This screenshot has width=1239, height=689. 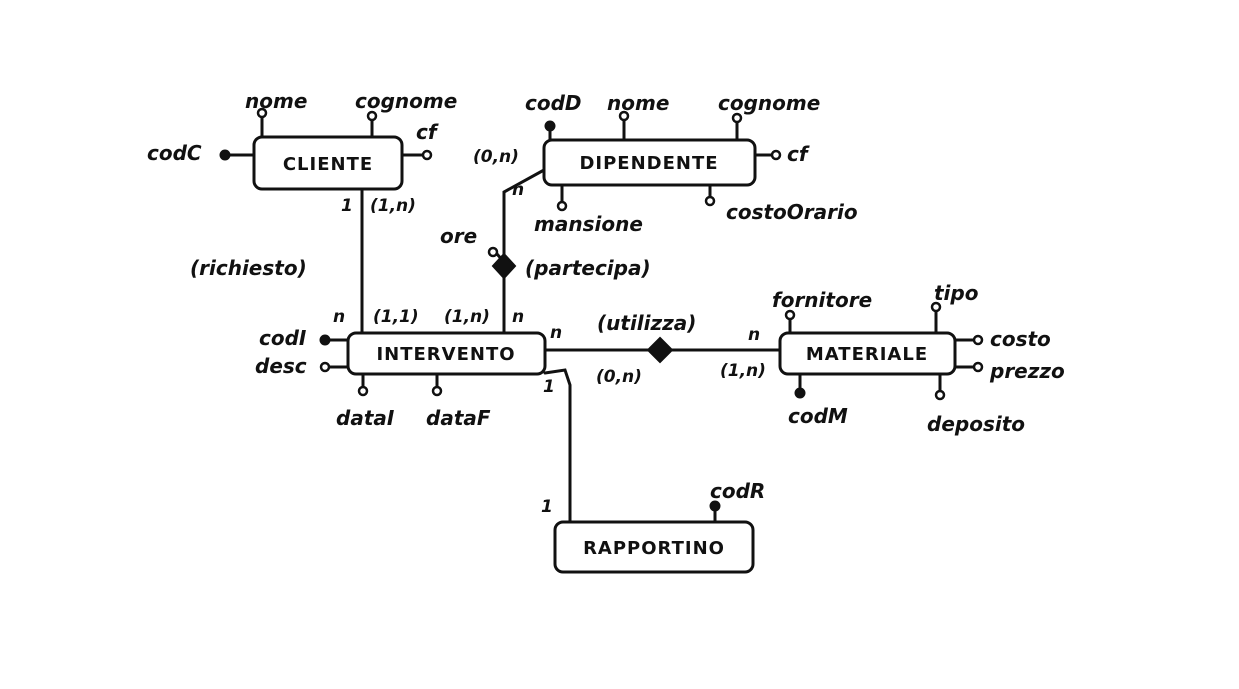 I want to click on cliente-richiesto-range-label: (1,n), so click(x=393, y=206).